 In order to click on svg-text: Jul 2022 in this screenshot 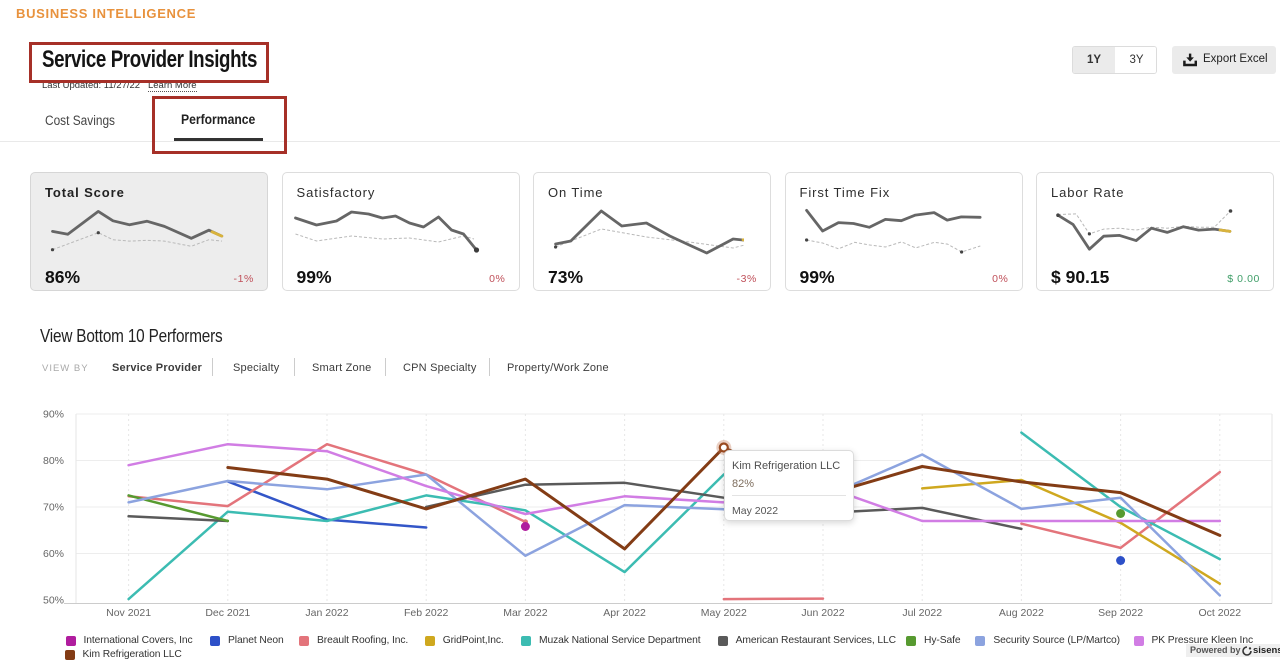, I will do `click(922, 613)`.